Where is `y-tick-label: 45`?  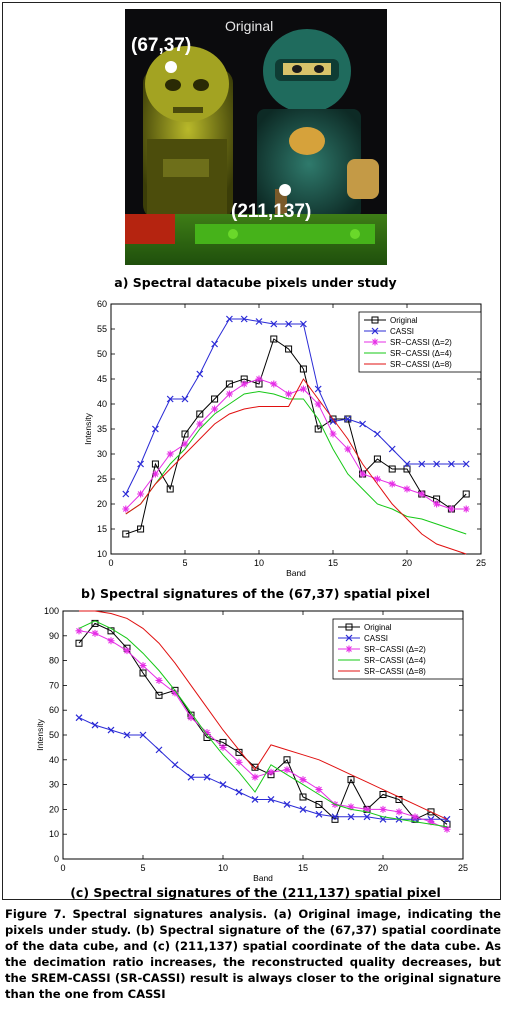
y-tick-label: 45 is located at coordinates (102, 379).